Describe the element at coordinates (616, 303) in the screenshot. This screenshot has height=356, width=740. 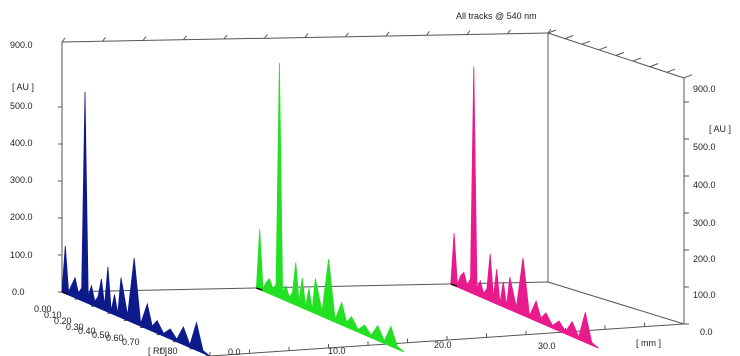
I see `bottom-right-edge` at that location.